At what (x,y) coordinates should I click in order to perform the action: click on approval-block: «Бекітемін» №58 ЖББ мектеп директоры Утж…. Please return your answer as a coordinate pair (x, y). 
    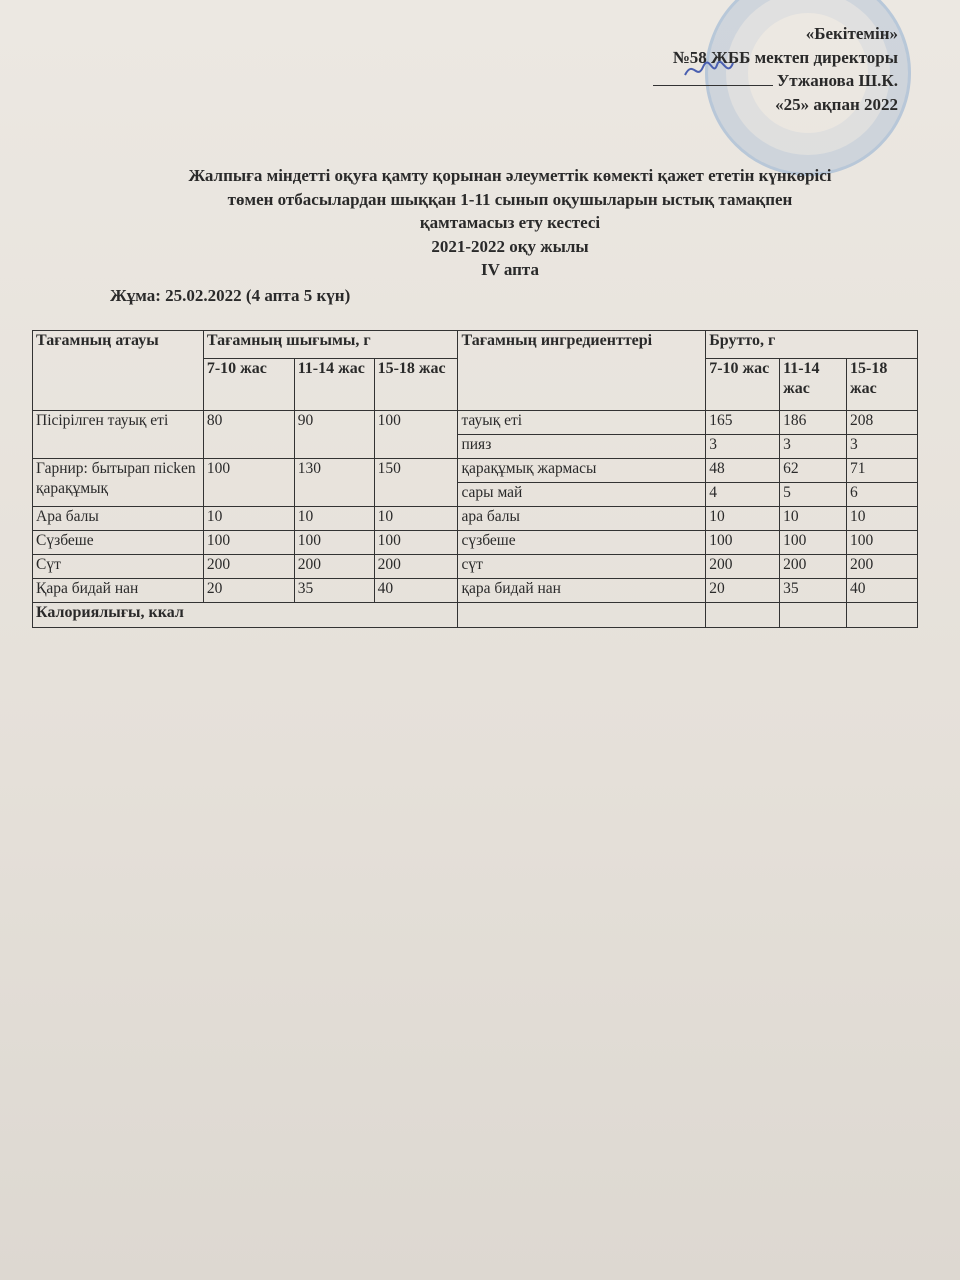
    Looking at the image, I should click on (775, 69).